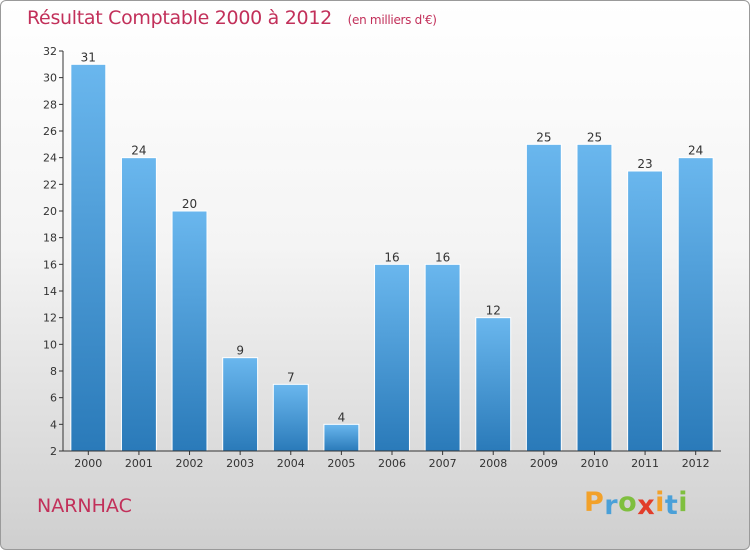  What do you see at coordinates (695, 151) in the screenshot?
I see `data-label-2012: 24` at bounding box center [695, 151].